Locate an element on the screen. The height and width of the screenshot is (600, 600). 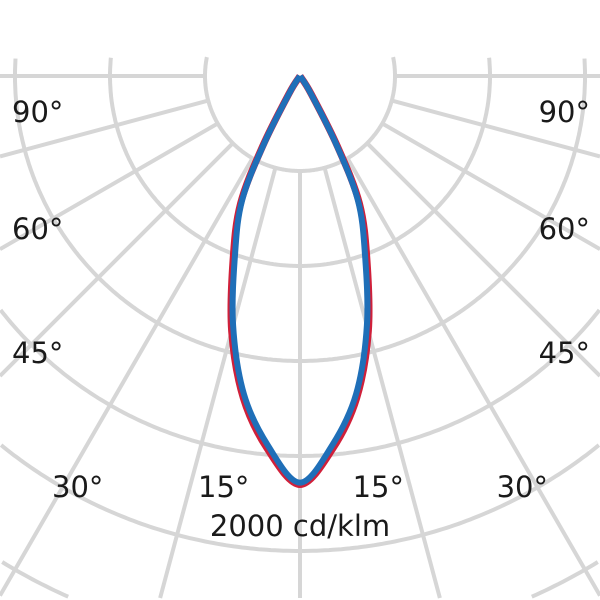
angle-label-right-90: 90° is located at coordinates (564, 112).